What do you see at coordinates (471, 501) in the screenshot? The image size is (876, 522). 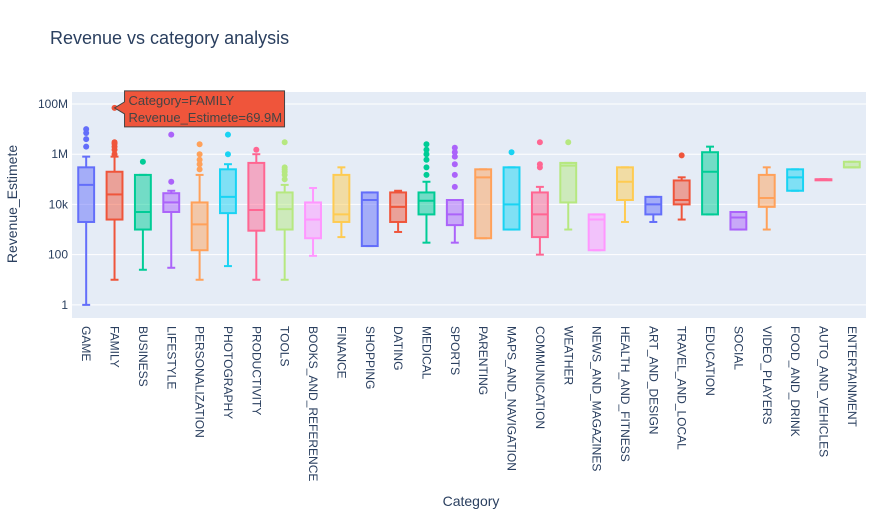 I see `x-axis-label: Category` at bounding box center [471, 501].